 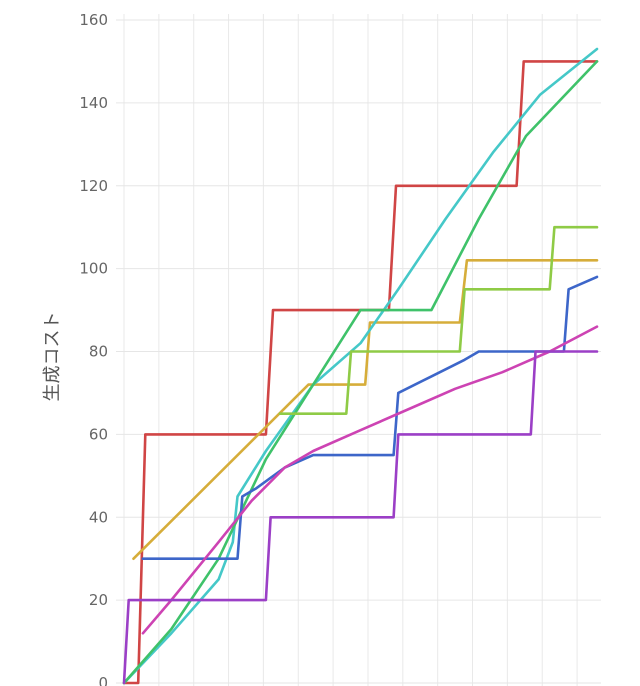 What do you see at coordinates (98, 600) in the screenshot?
I see `y-tick-label-20: 20` at bounding box center [98, 600].